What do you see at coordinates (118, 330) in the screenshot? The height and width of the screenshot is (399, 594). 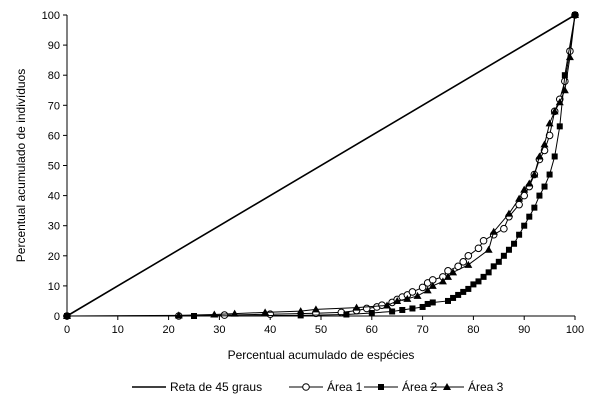 I see `x-tick-label: 10` at bounding box center [118, 330].